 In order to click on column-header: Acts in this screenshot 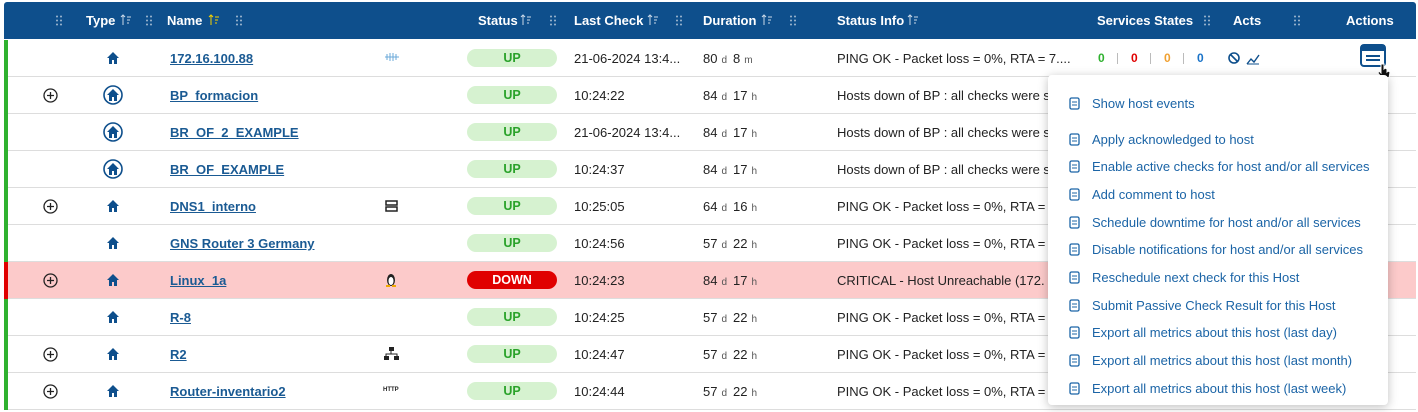, I will do `click(1247, 20)`.